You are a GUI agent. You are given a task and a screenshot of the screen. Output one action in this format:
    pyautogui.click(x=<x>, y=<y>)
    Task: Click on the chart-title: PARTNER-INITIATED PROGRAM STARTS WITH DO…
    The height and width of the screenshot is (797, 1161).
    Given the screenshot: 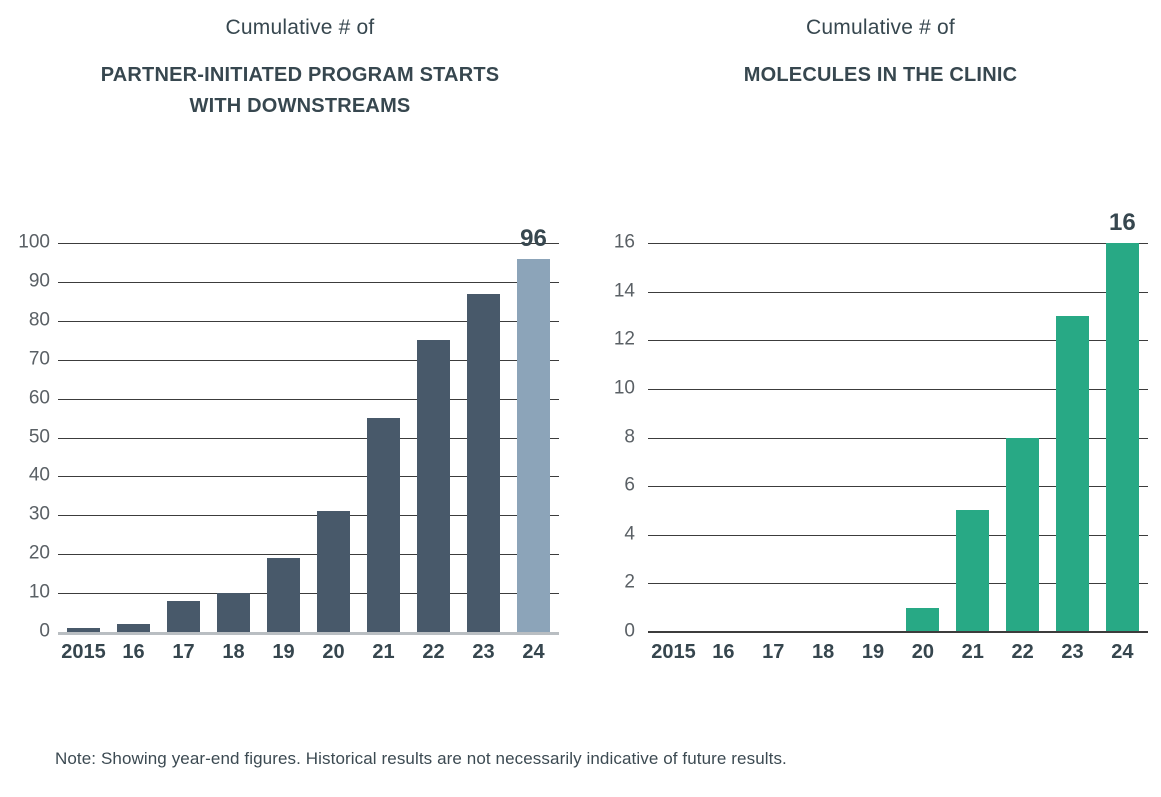 What is the action you would take?
    pyautogui.click(x=300, y=91)
    